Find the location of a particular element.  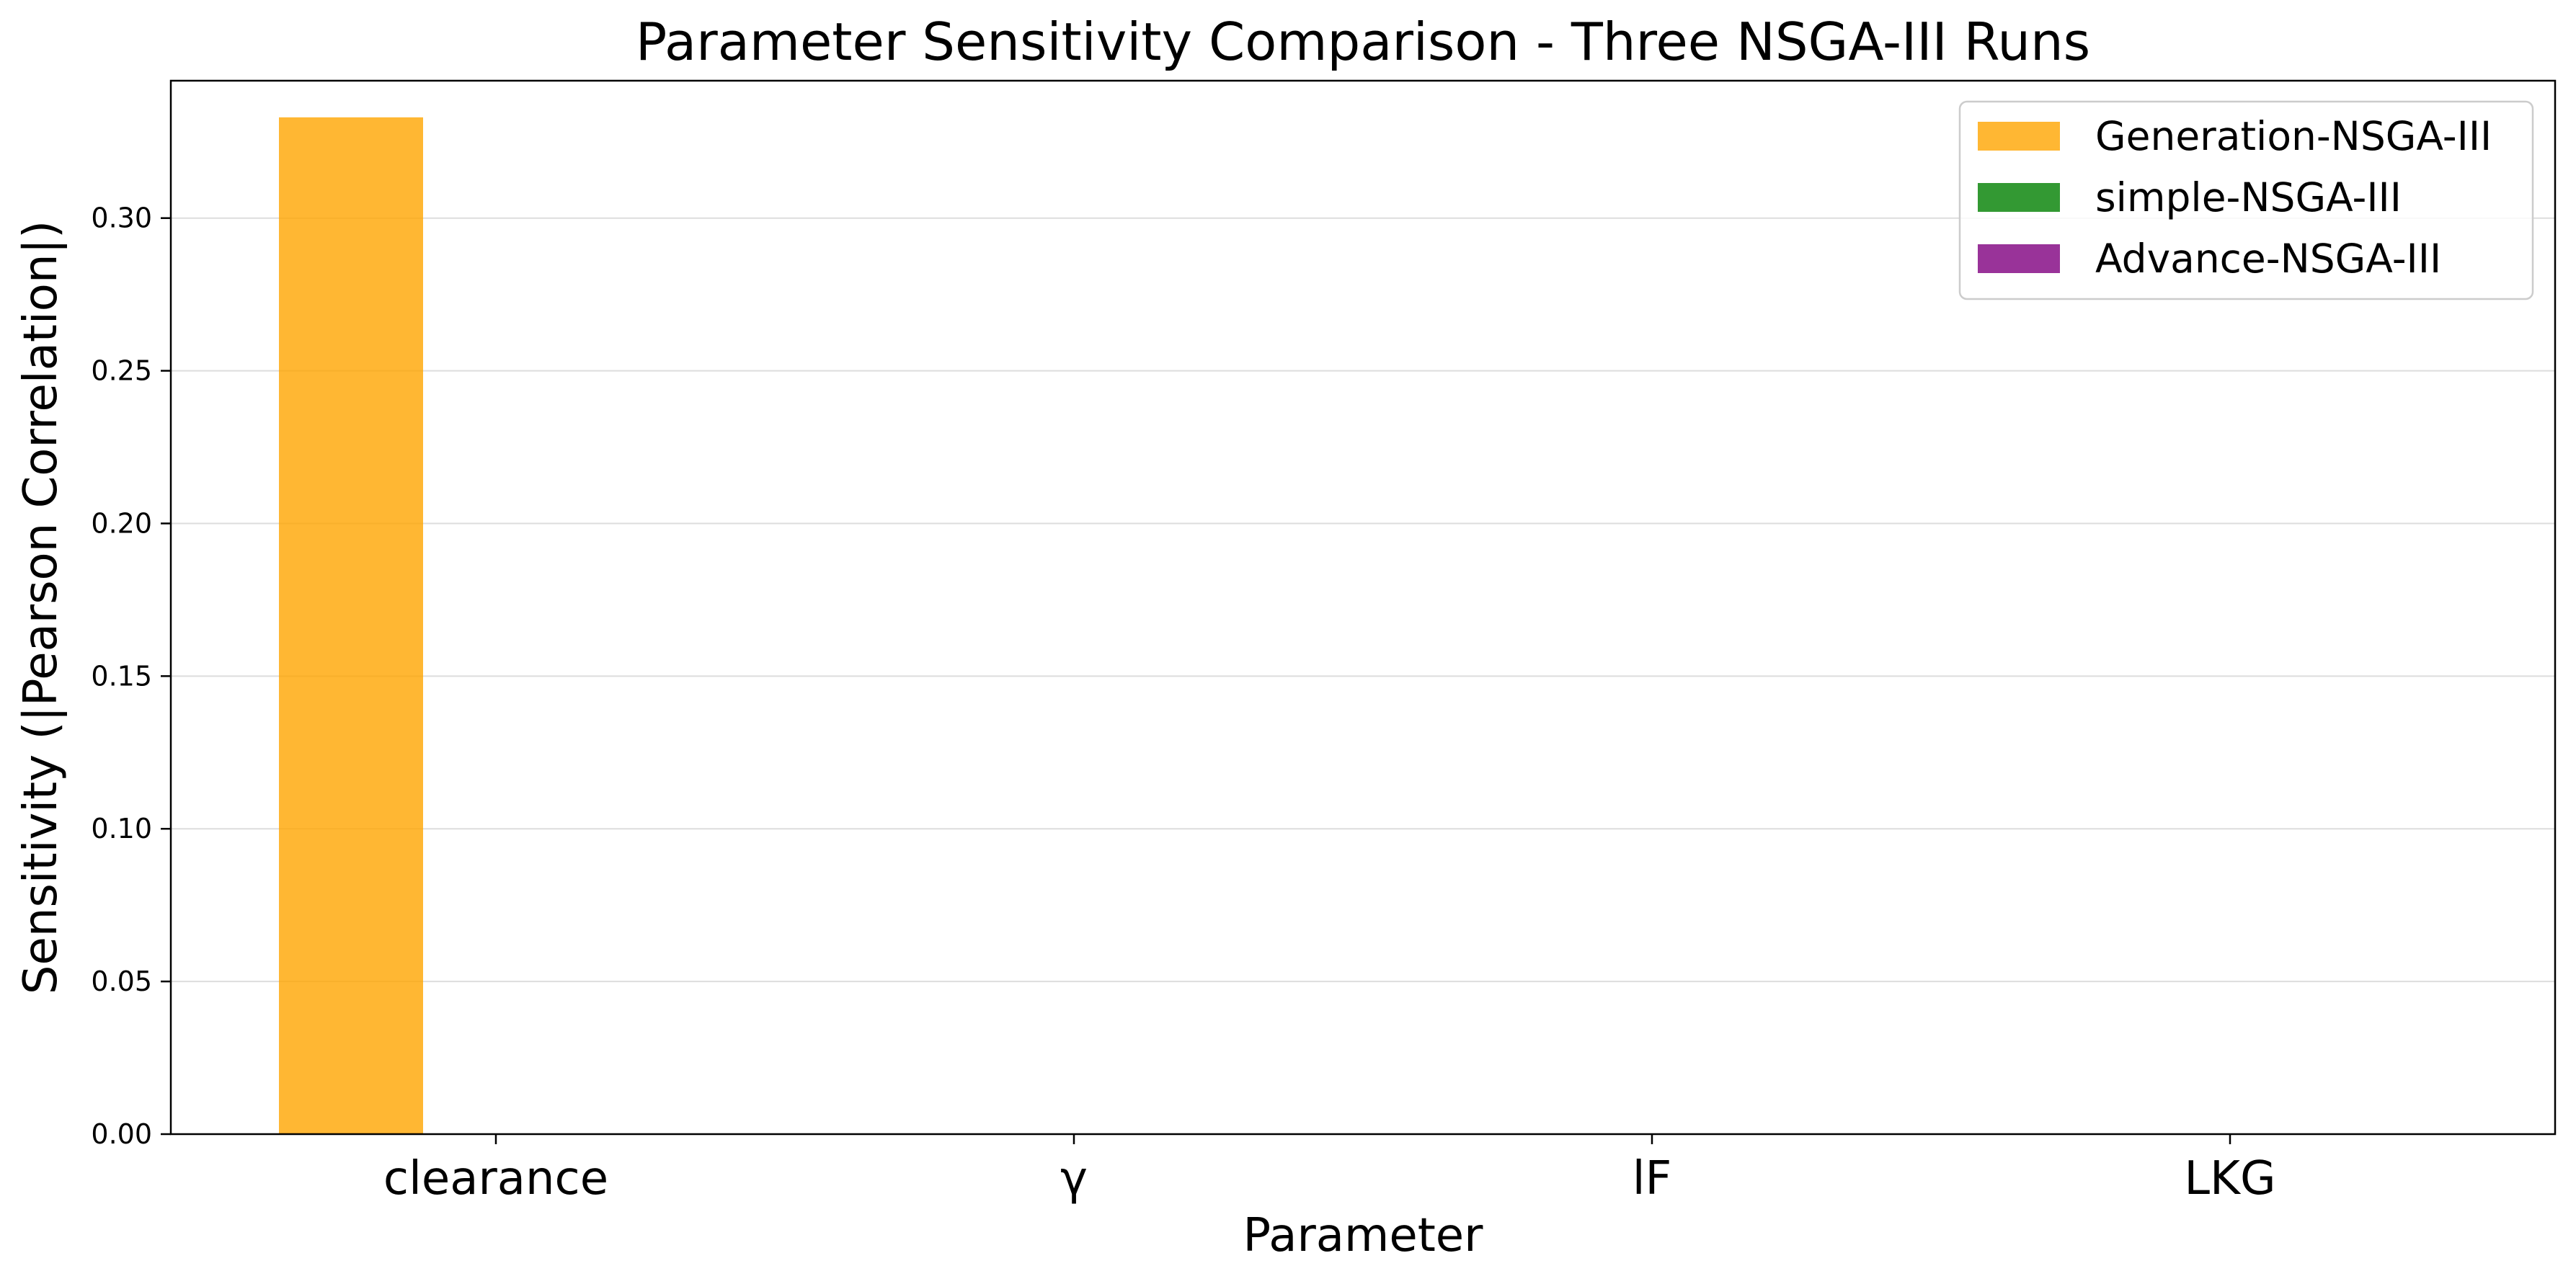

y-axis: 0.00 0.05 0.10 0.15 0.20 0.25 0.30 is located at coordinates (131, 676).